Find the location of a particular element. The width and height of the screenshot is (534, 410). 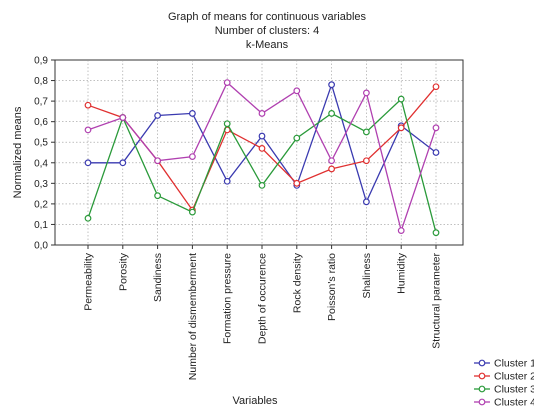

x-tick-label: Porosity is located at coordinates (123, 271).